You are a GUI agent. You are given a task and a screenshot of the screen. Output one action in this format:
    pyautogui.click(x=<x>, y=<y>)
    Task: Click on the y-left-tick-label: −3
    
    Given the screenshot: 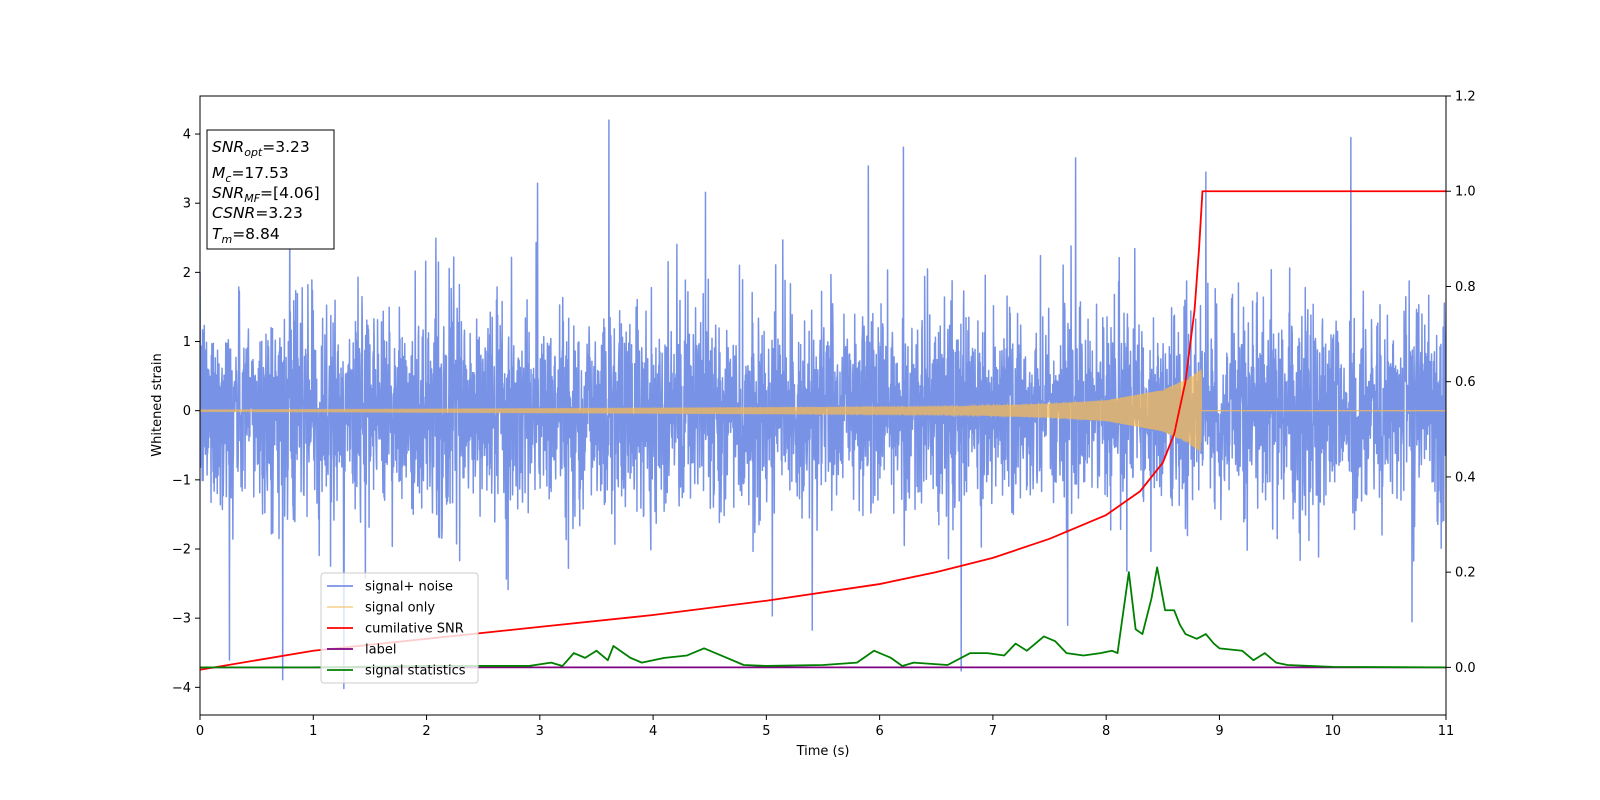 What is the action you would take?
    pyautogui.click(x=181, y=619)
    